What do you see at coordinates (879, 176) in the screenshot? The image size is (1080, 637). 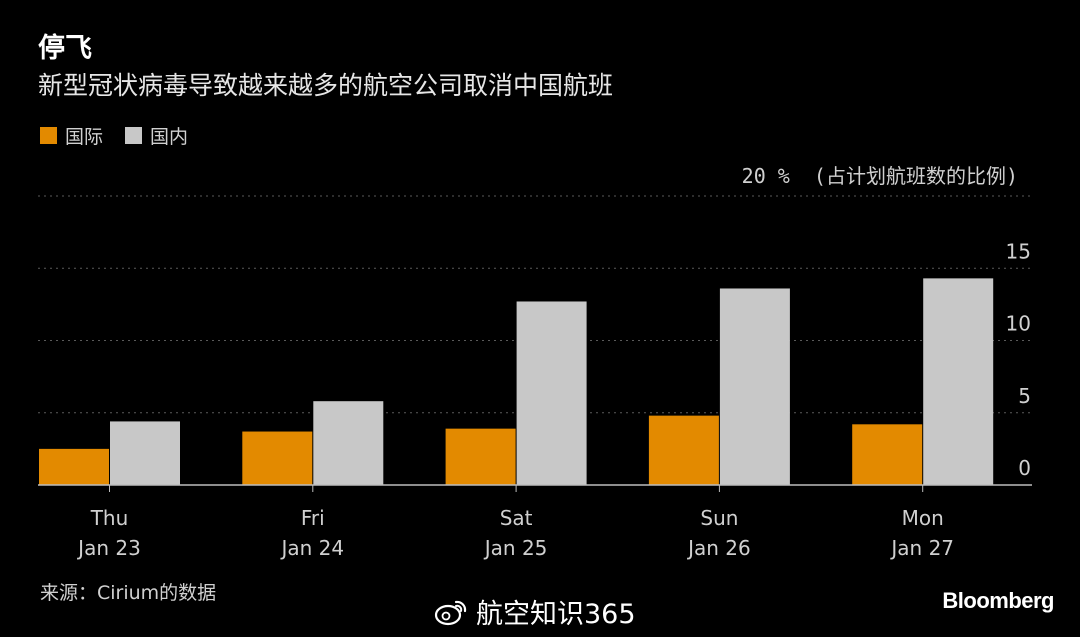 I see `y-axis-unit-label: 20 % (占计划航班数的比例)` at bounding box center [879, 176].